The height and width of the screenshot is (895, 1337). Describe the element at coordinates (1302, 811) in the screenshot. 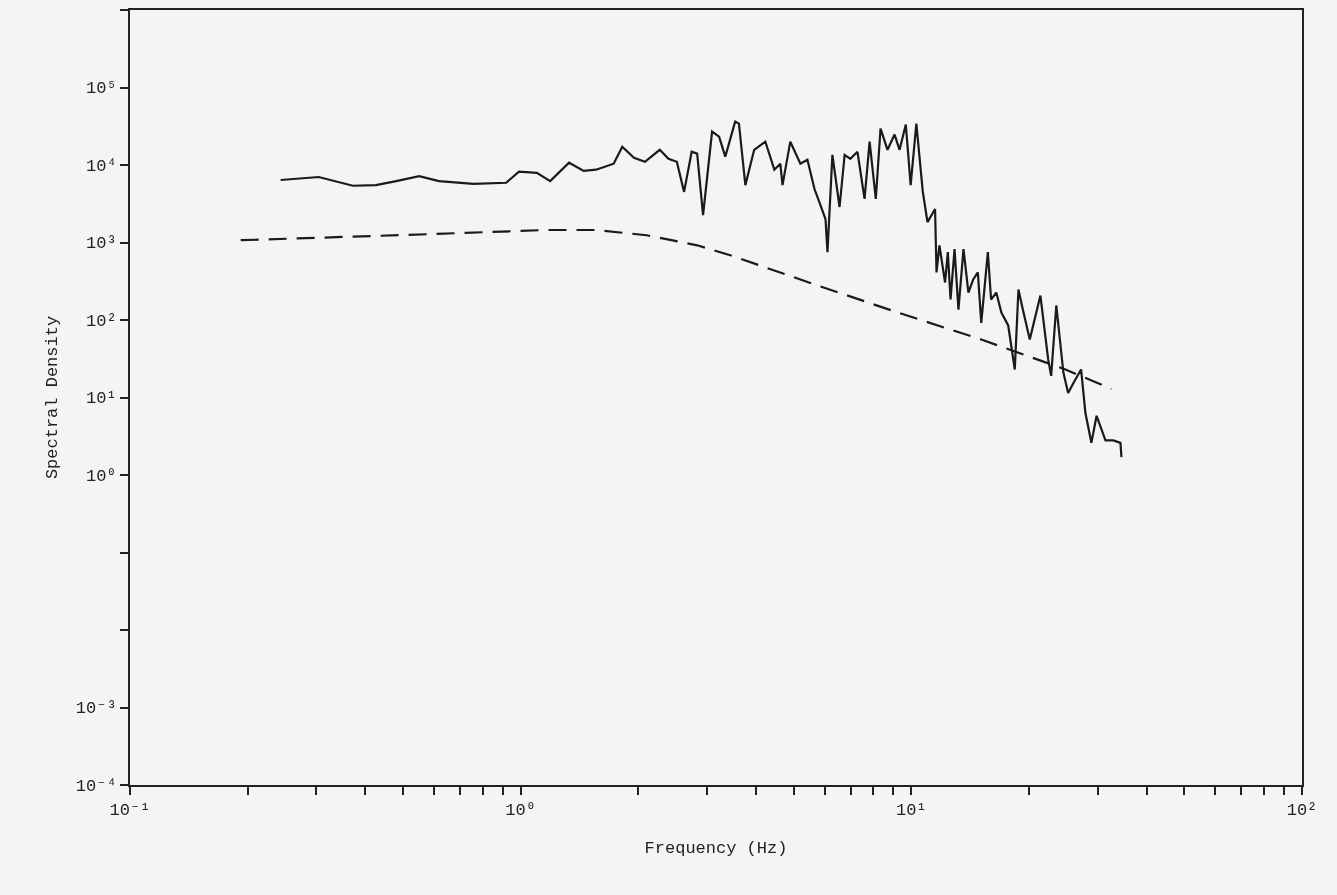

I see `x-tick-label: 10²` at that location.